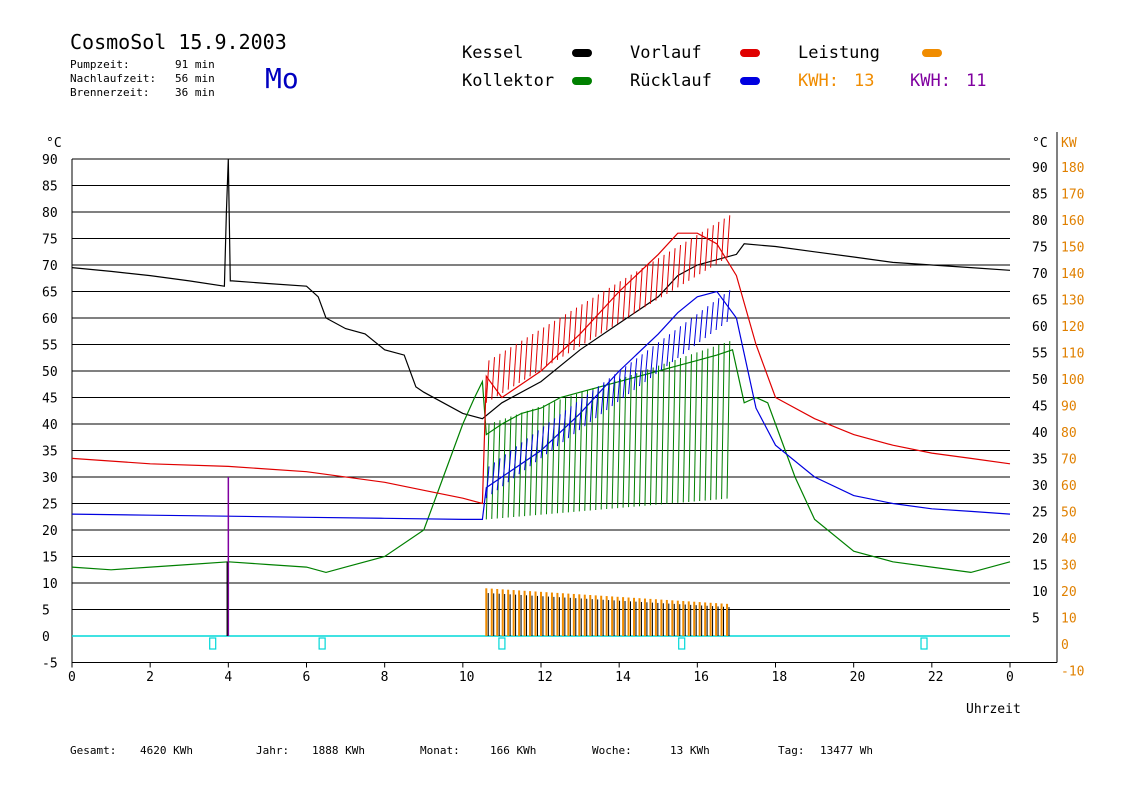  Describe the element at coordinates (467, 677) in the screenshot. I see `x-tick-label: 10` at that location.